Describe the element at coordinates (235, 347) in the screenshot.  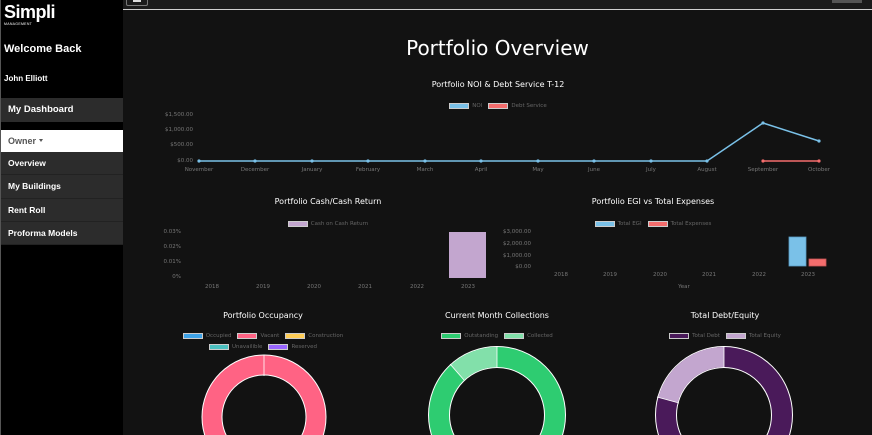
I see `legend-item-unavailable: Unavailible` at that location.